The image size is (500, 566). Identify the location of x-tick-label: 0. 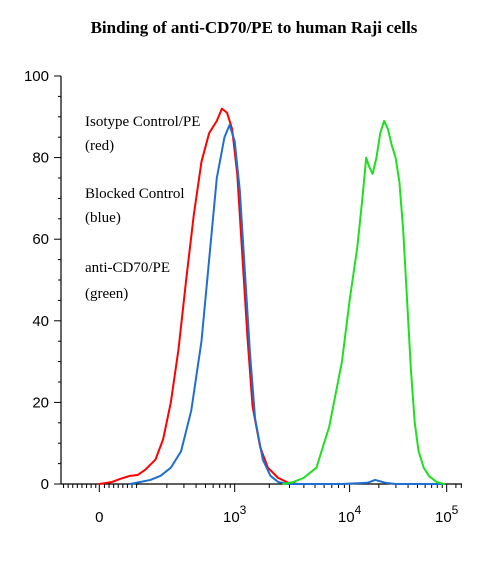
(99, 517).